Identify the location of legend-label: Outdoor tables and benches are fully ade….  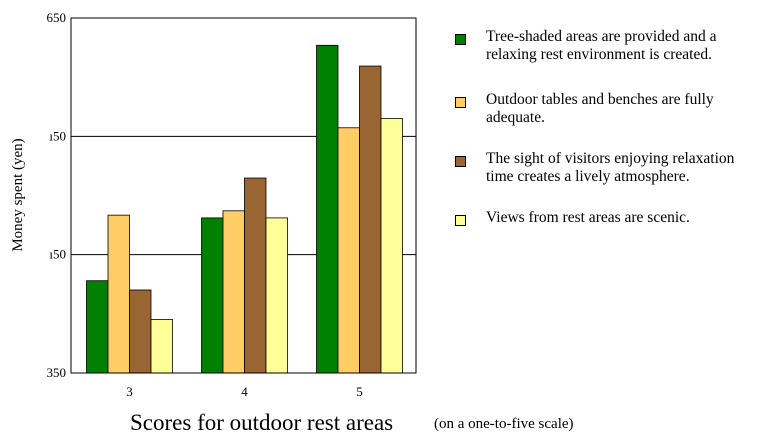
(600, 108).